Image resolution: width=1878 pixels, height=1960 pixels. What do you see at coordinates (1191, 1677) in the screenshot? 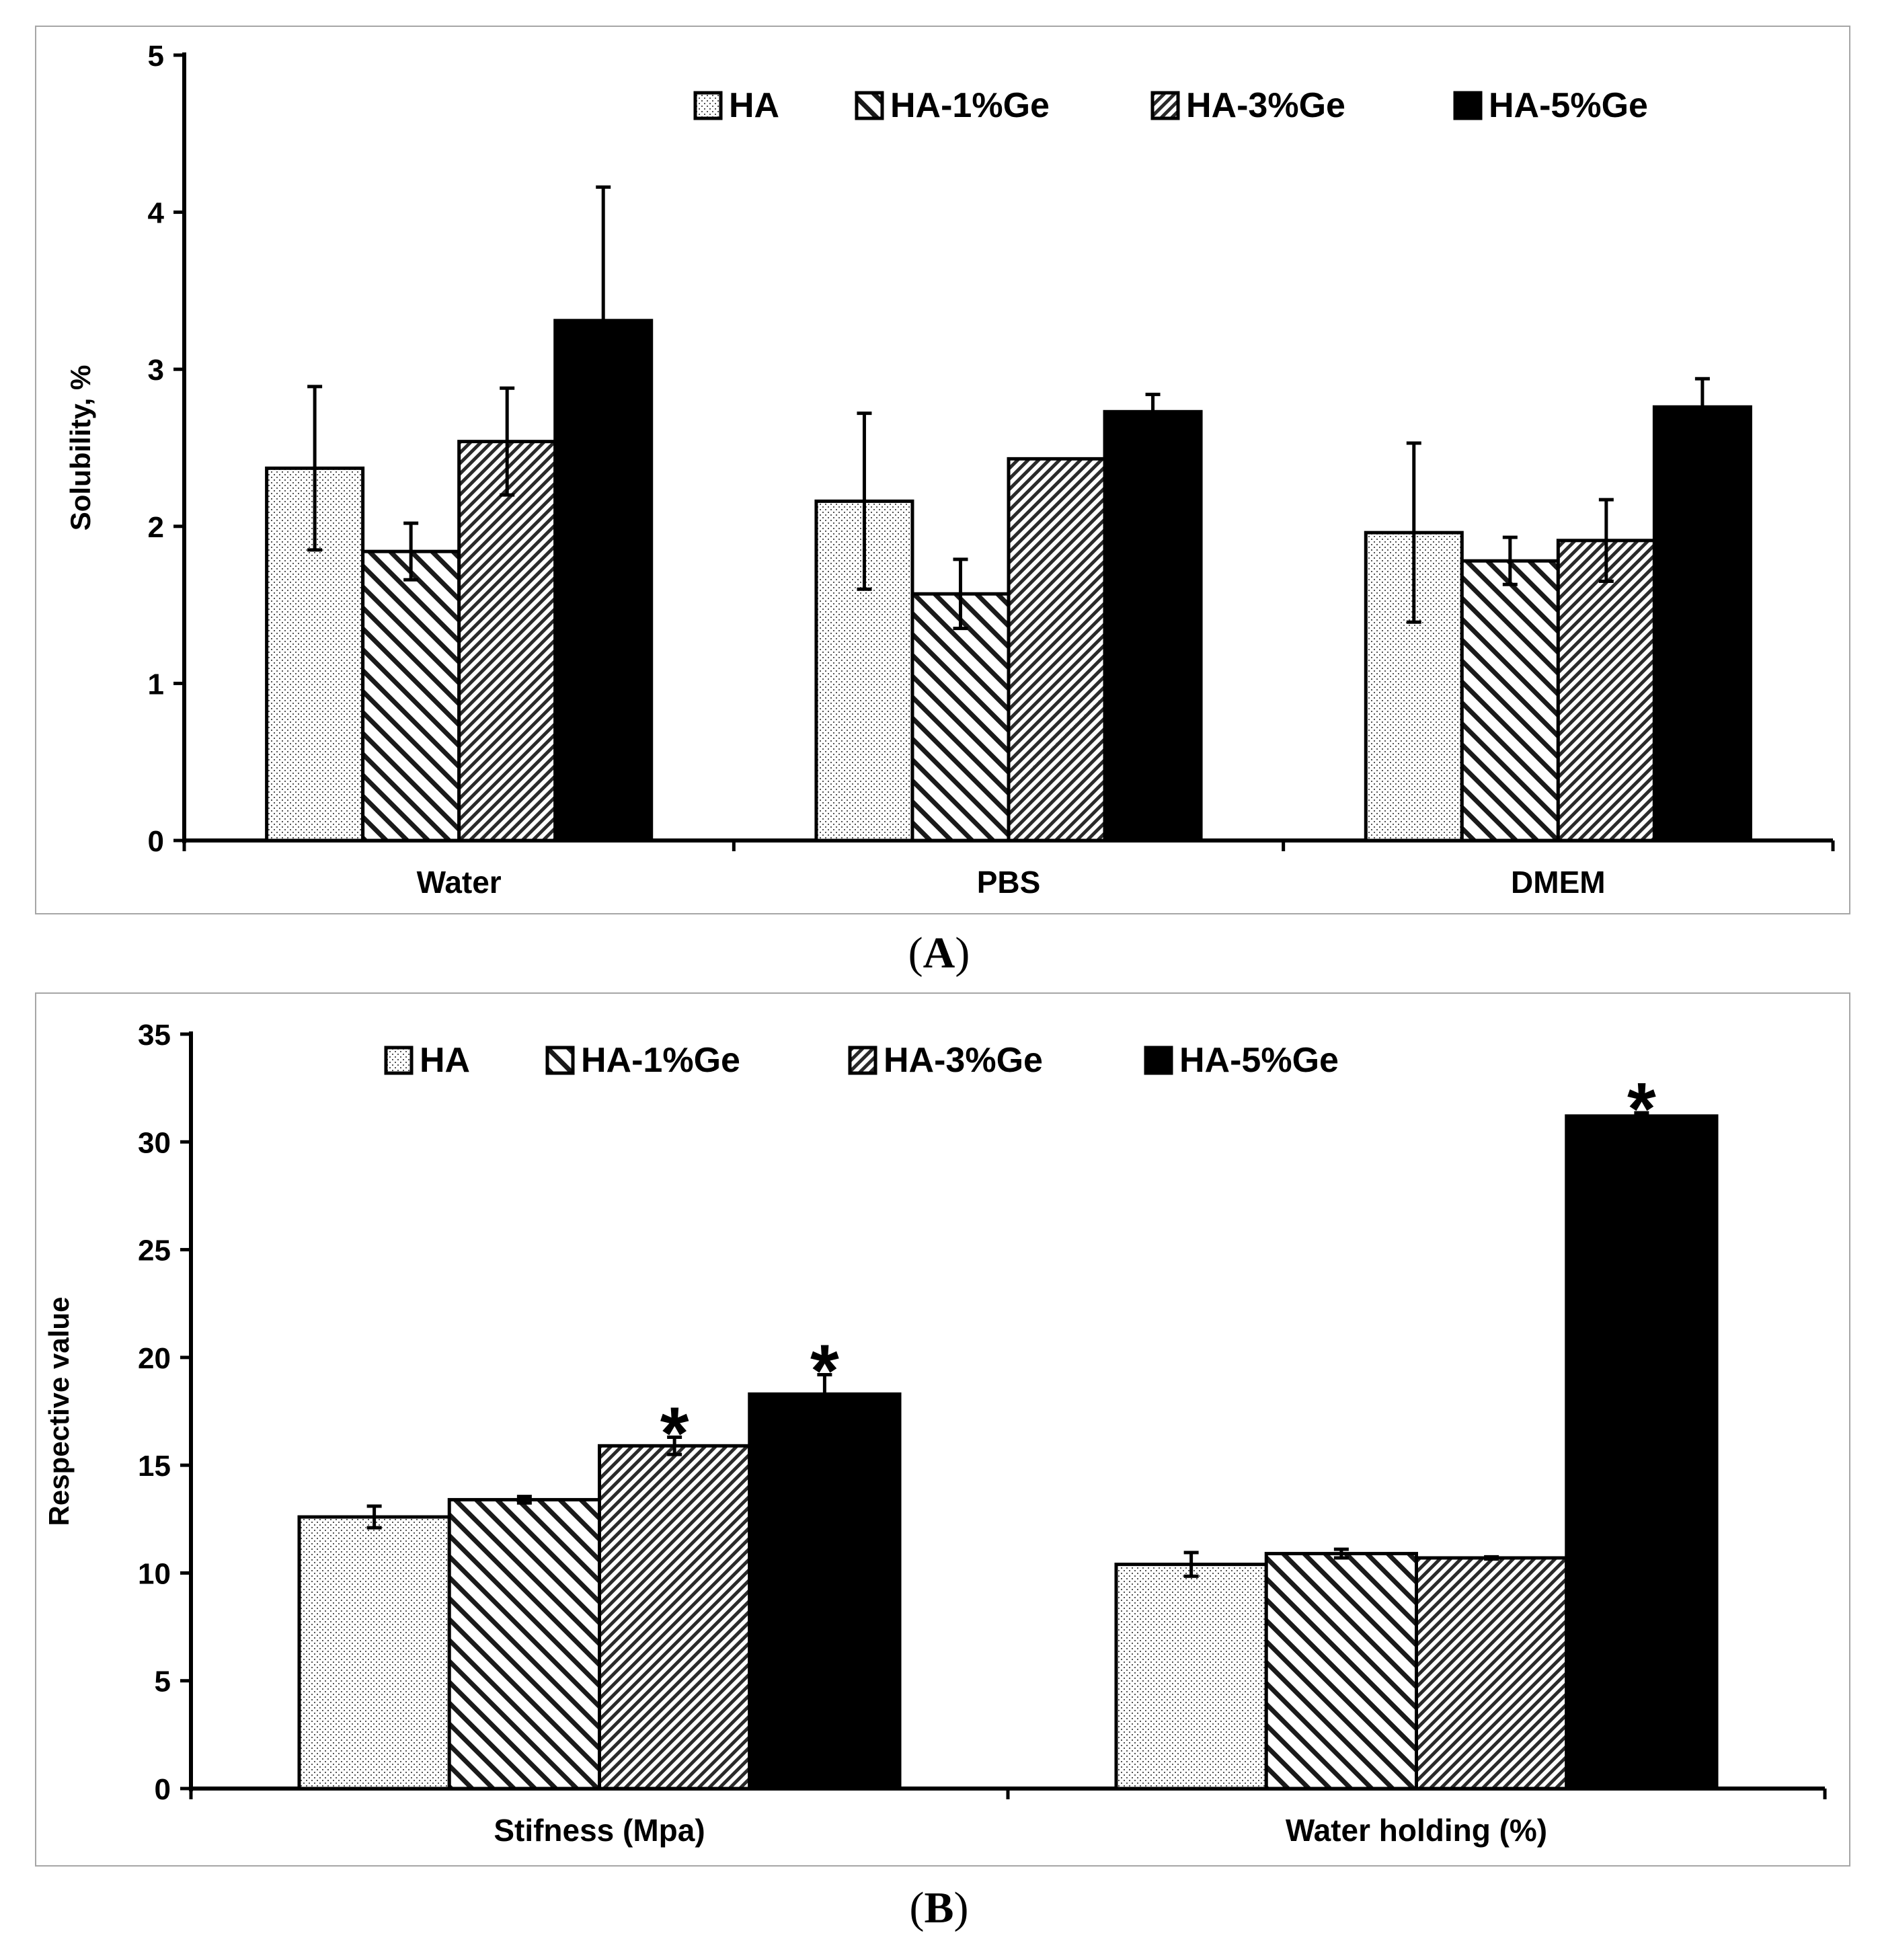
I see `bar-ha-water-holding` at bounding box center [1191, 1677].